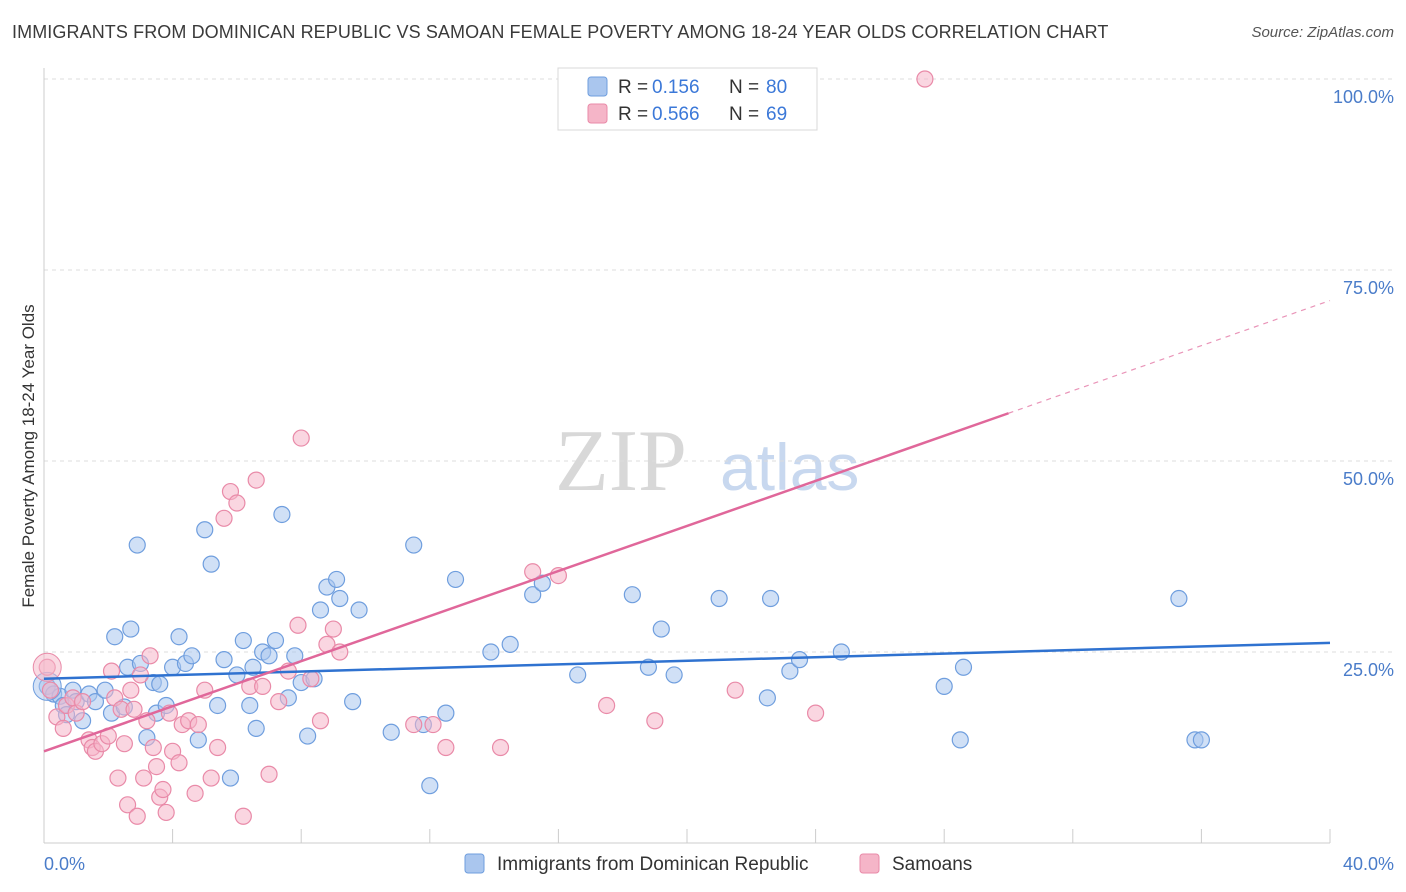 Image resolution: width=1406 pixels, height=892 pixels. What do you see at coordinates (707, 461) in the screenshot?
I see `watermark: ZIP atlas` at bounding box center [707, 461].